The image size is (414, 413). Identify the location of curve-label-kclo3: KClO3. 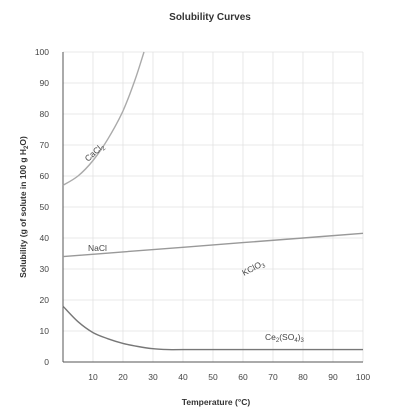
(253, 269).